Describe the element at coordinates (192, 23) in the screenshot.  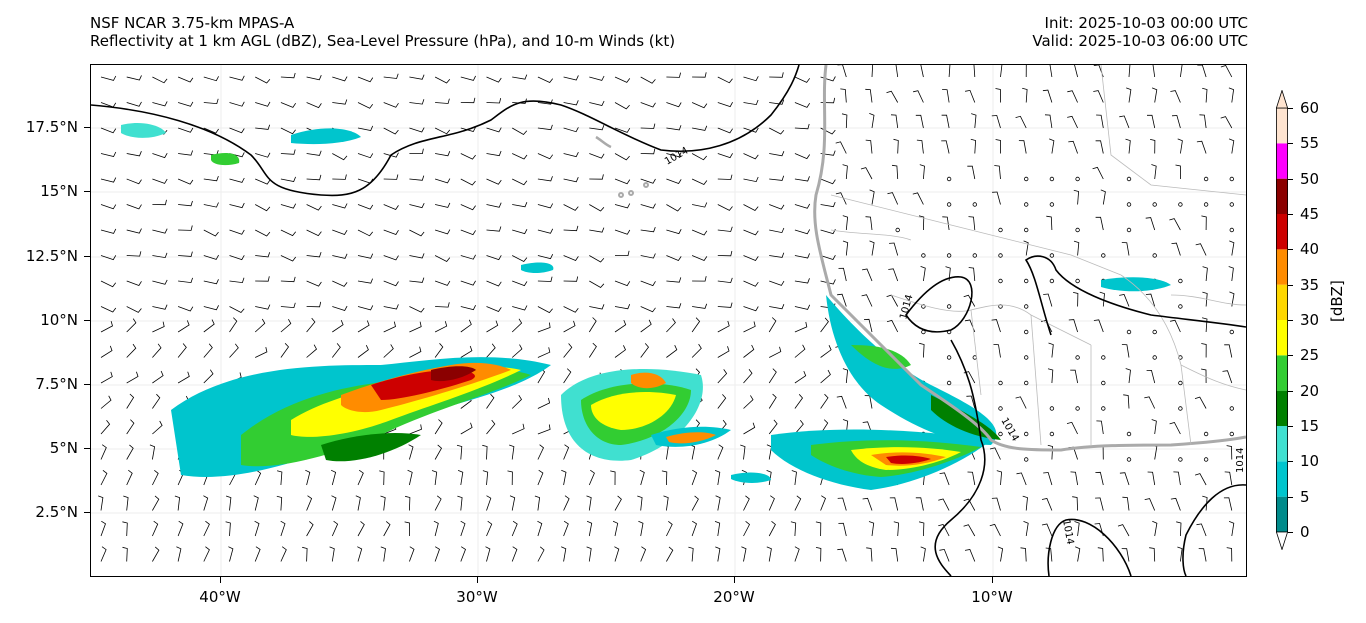
I see `model-title: NSF NCAR 3.75-km MPAS-A` at that location.